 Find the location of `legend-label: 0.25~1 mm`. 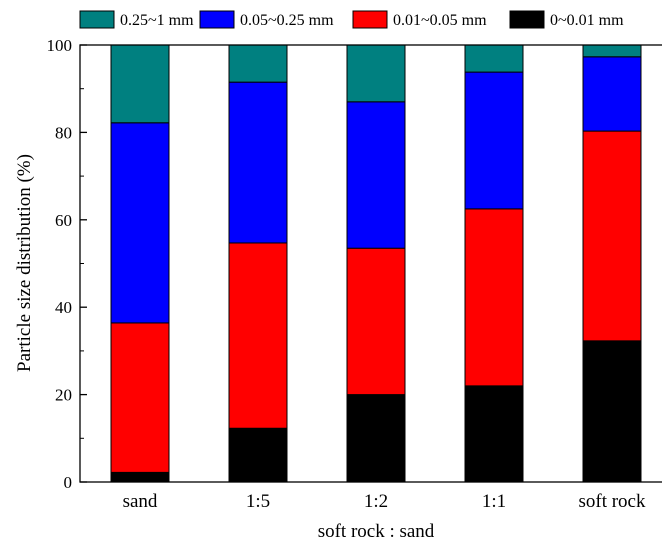

legend-label: 0.25~1 mm is located at coordinates (157, 20).